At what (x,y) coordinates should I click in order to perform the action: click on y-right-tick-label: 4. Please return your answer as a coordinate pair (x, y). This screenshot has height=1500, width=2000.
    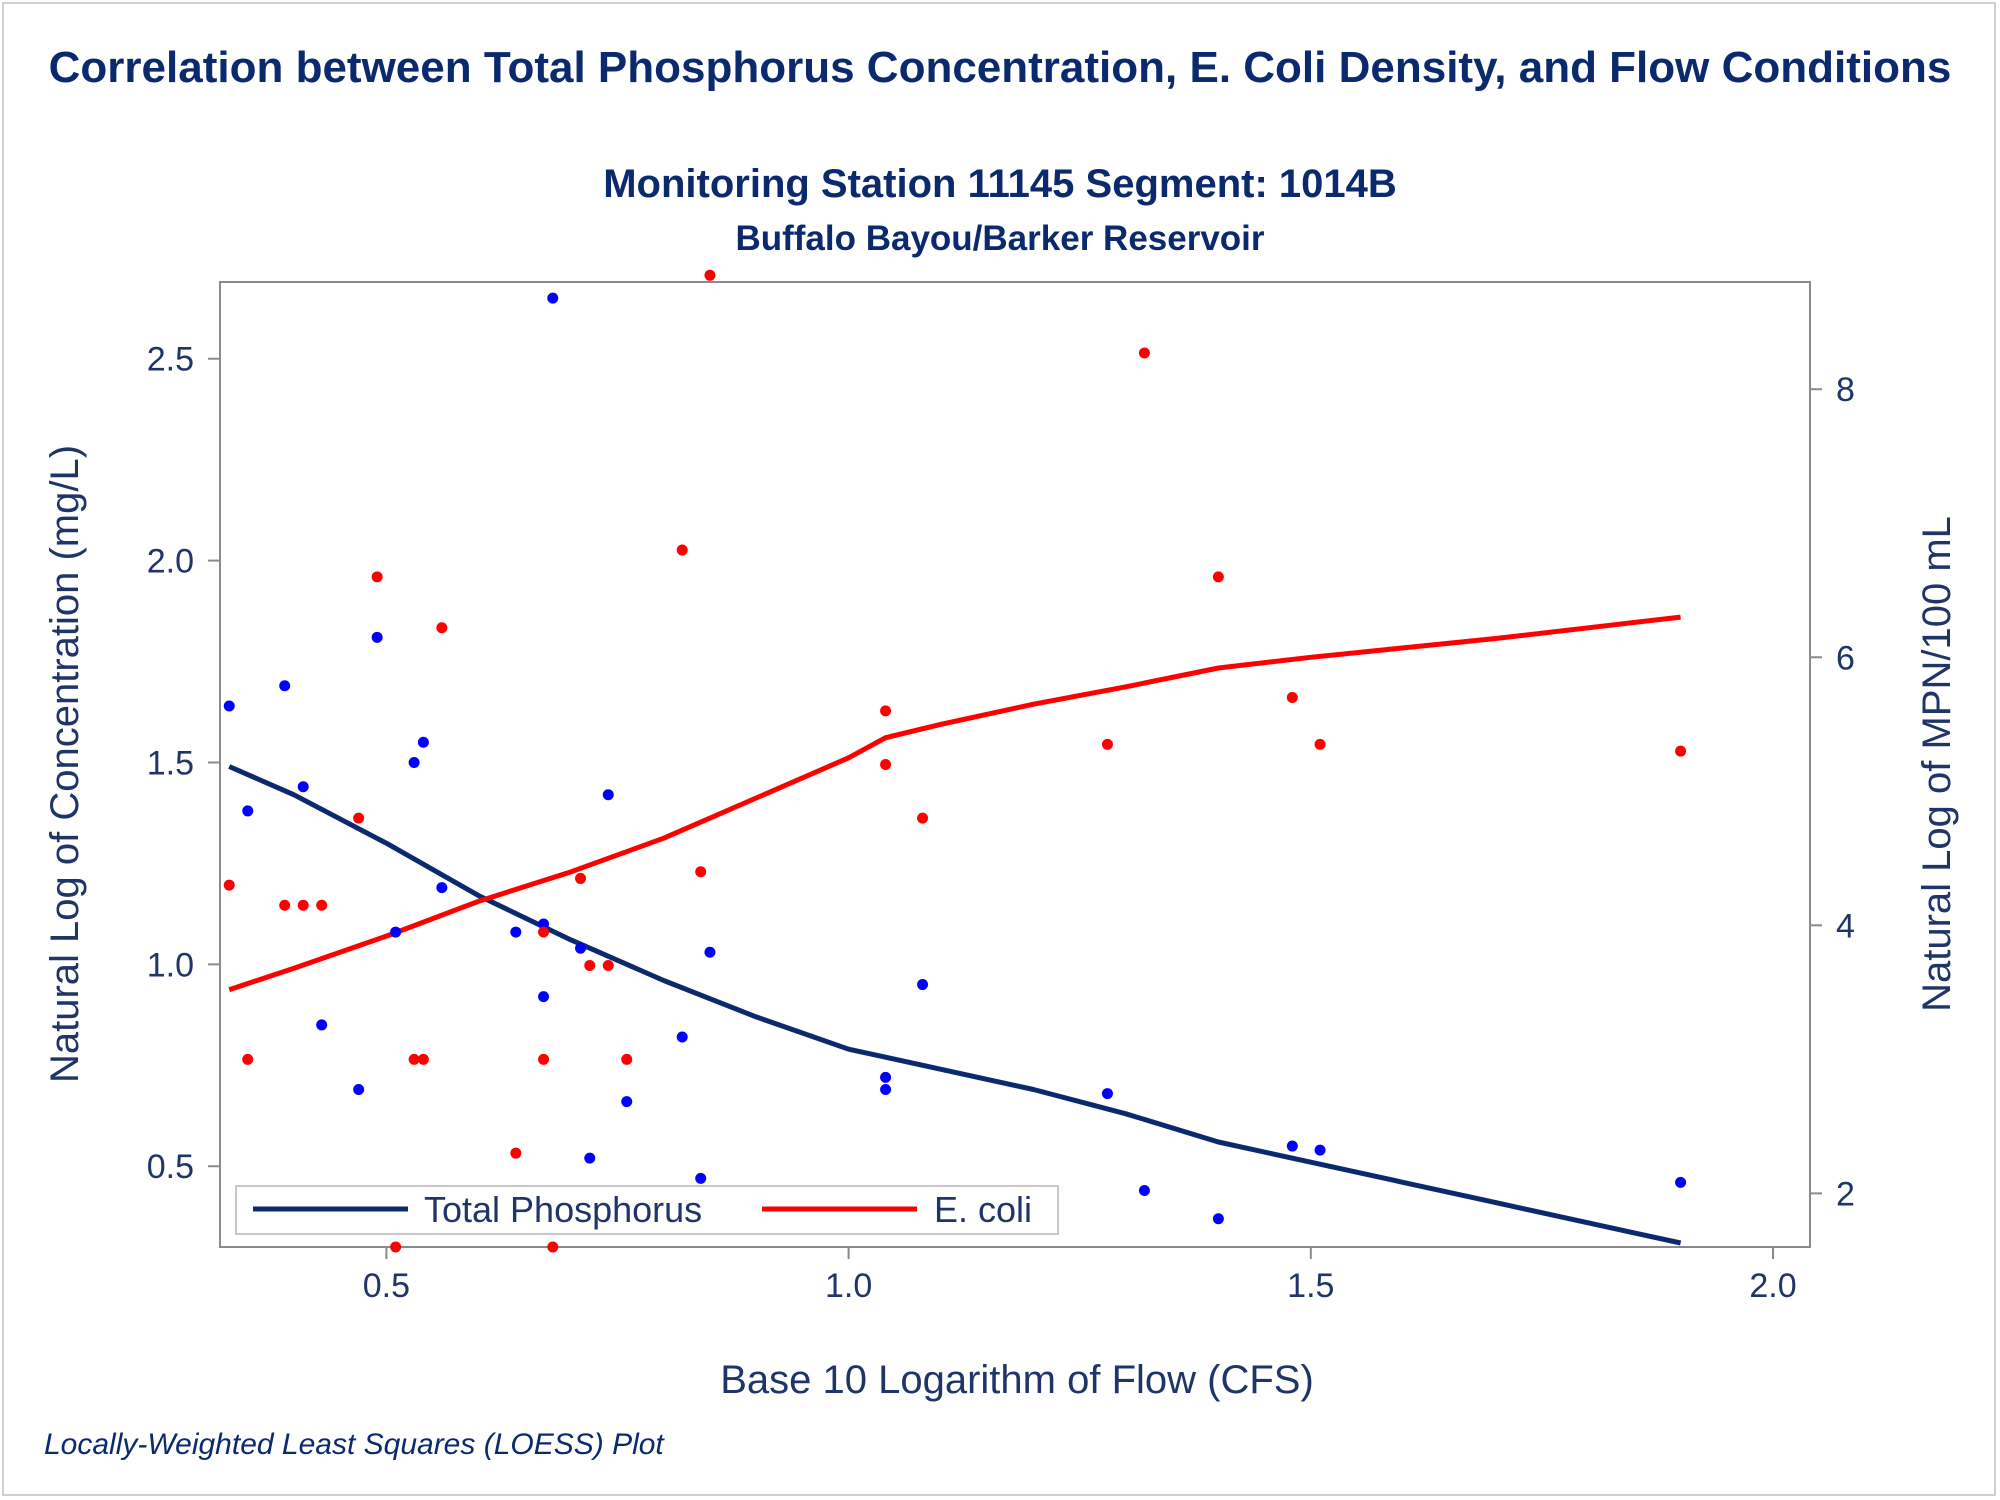
    Looking at the image, I should click on (1845, 926).